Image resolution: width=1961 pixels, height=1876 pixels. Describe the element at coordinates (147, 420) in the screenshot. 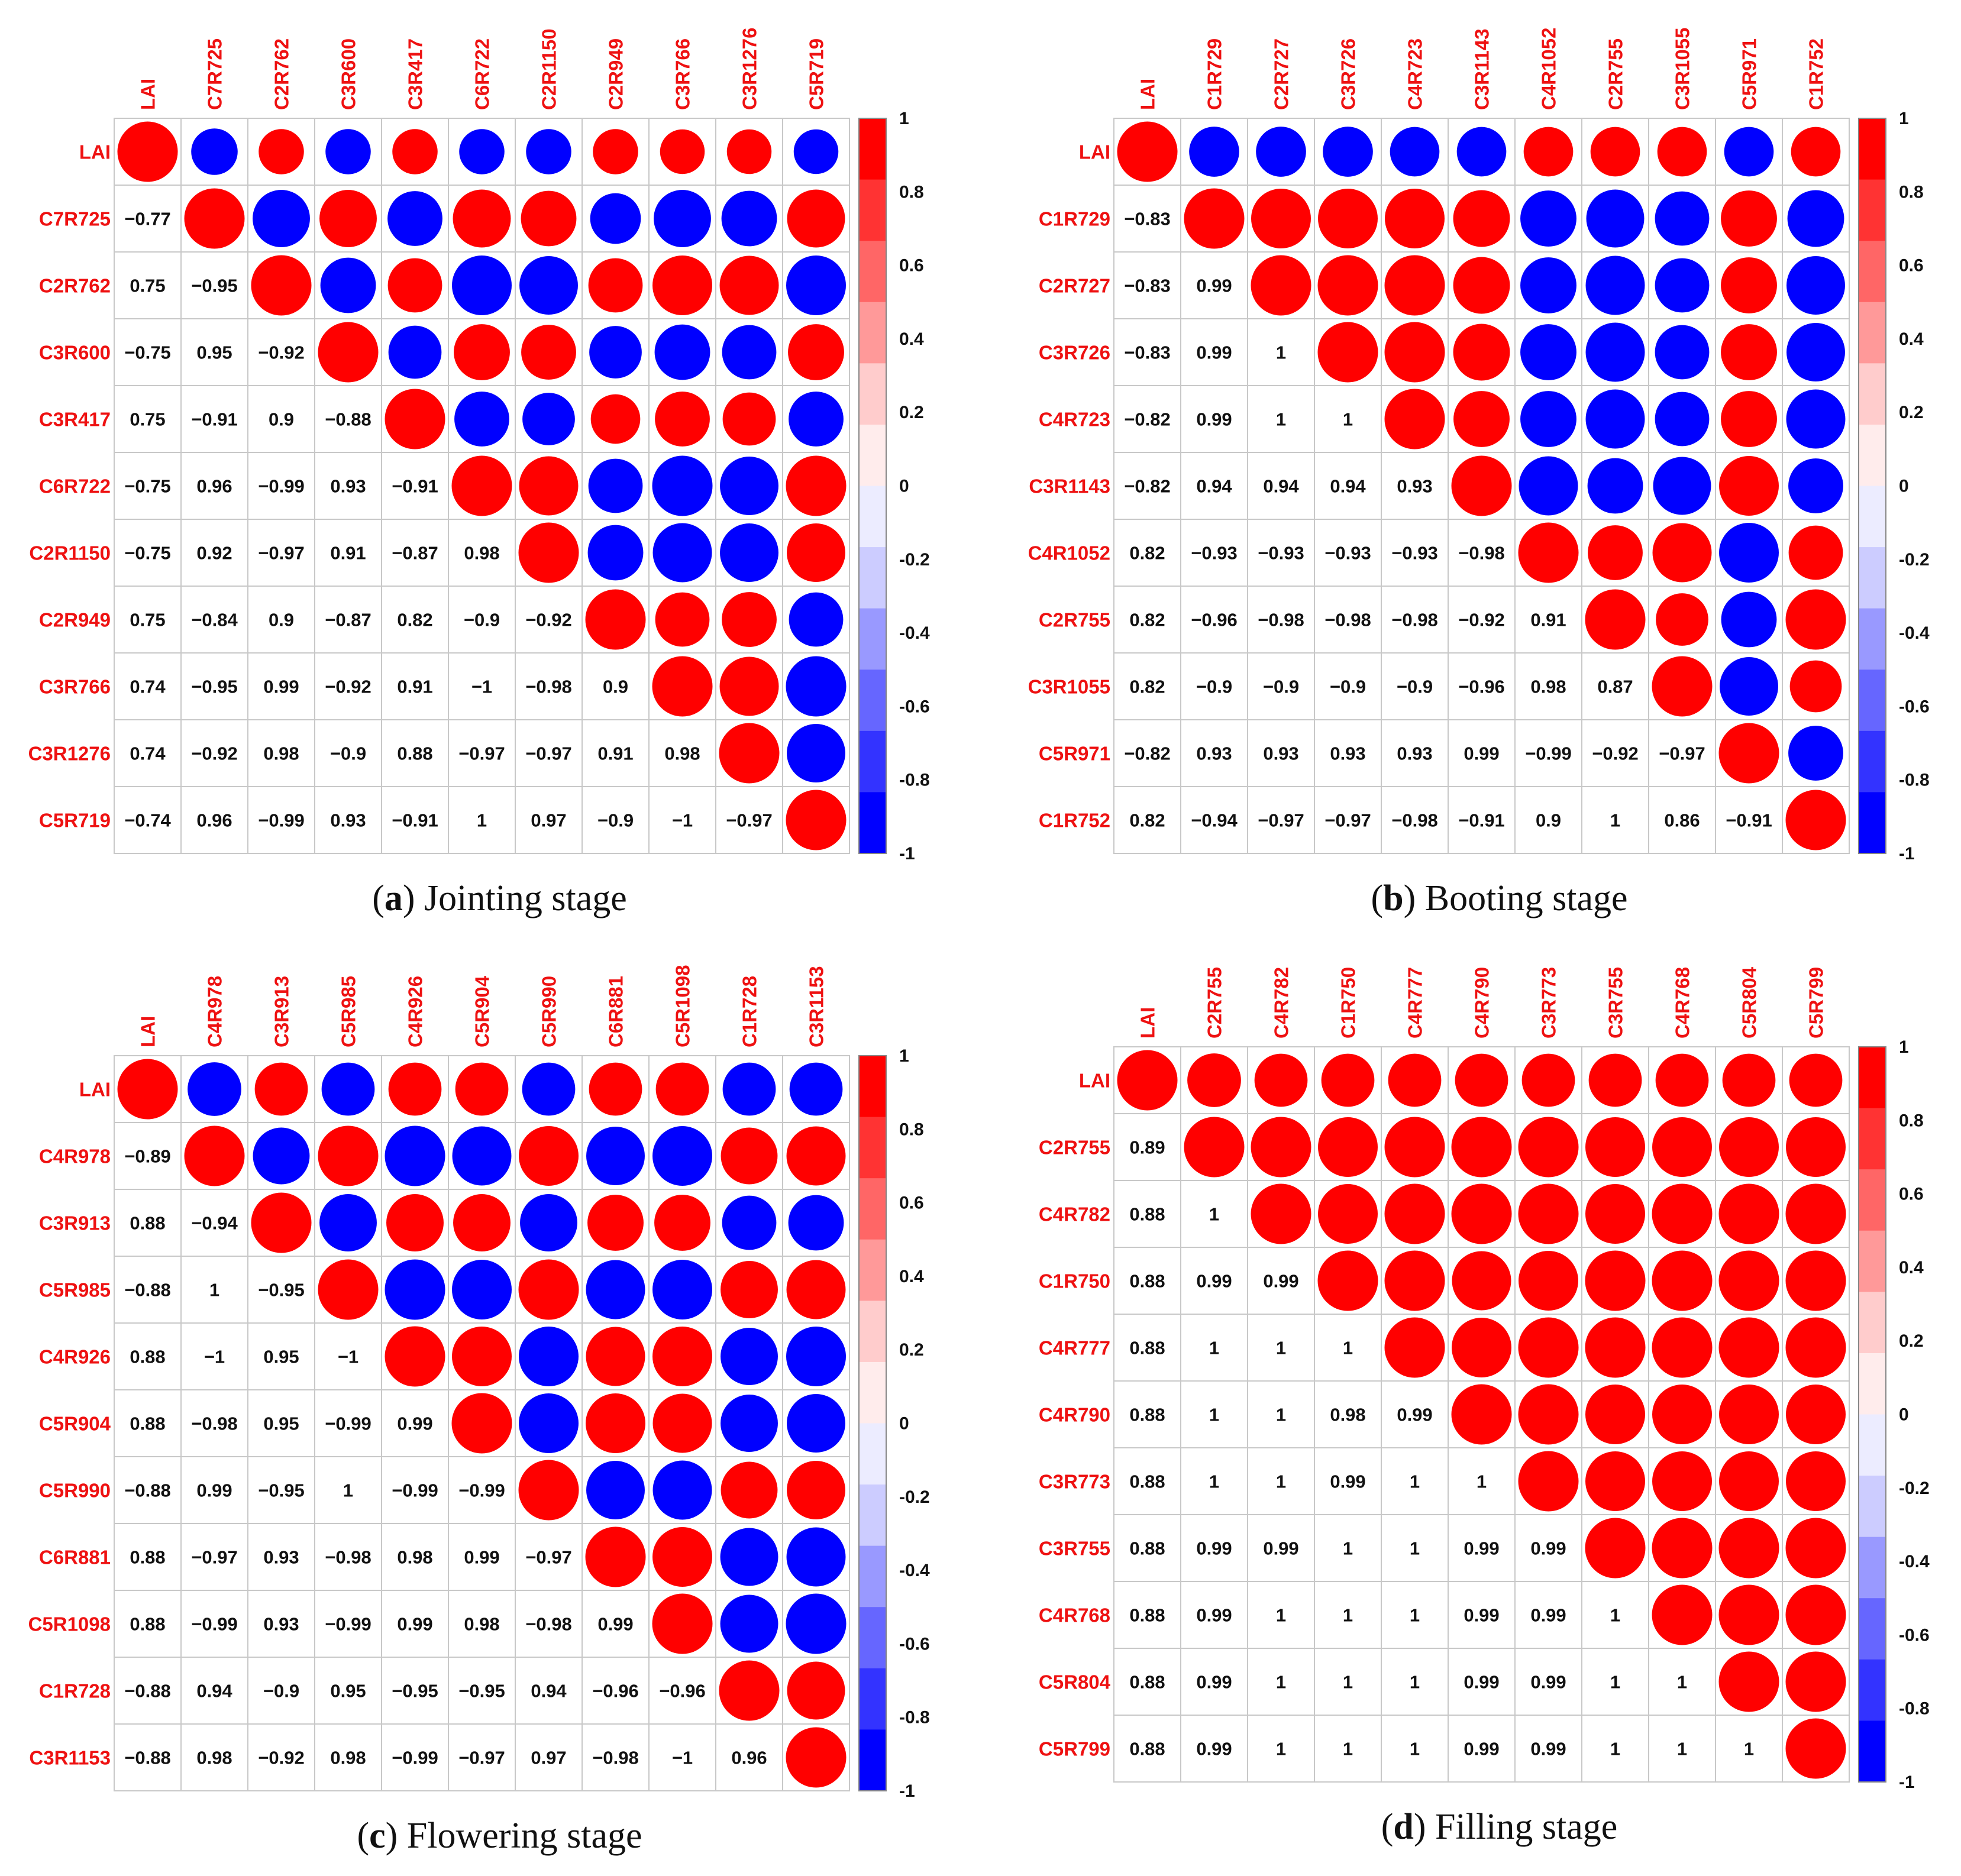

I see `correlation-value: 0.75` at that location.